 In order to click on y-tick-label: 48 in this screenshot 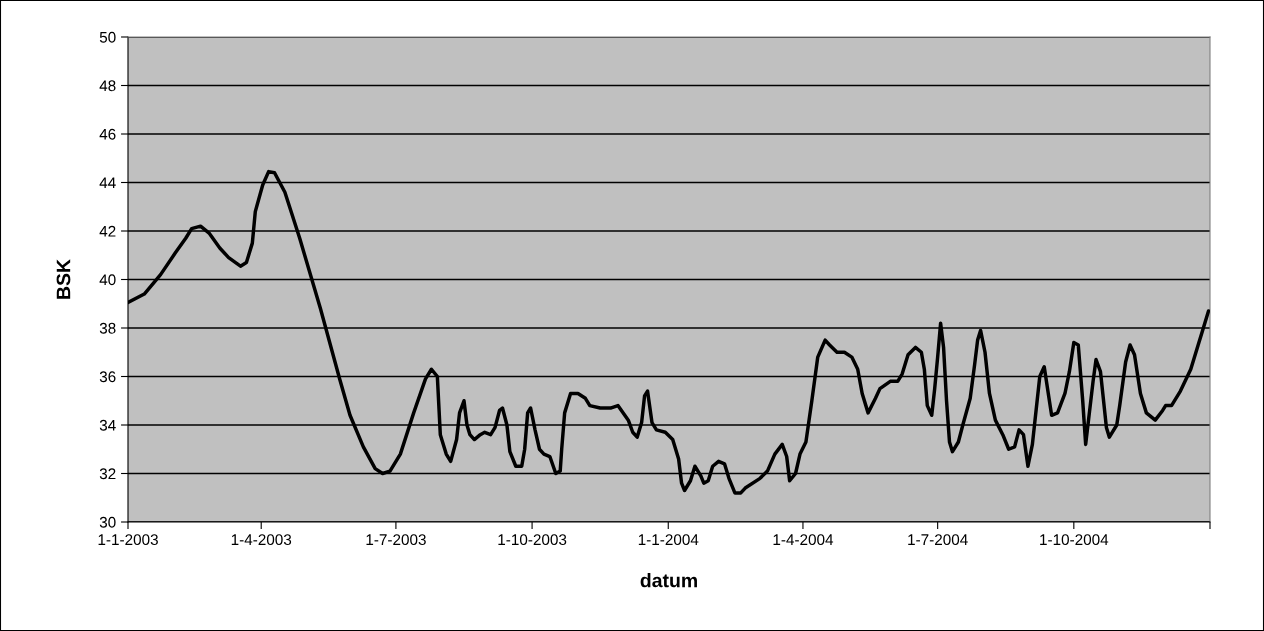, I will do `click(107, 86)`.